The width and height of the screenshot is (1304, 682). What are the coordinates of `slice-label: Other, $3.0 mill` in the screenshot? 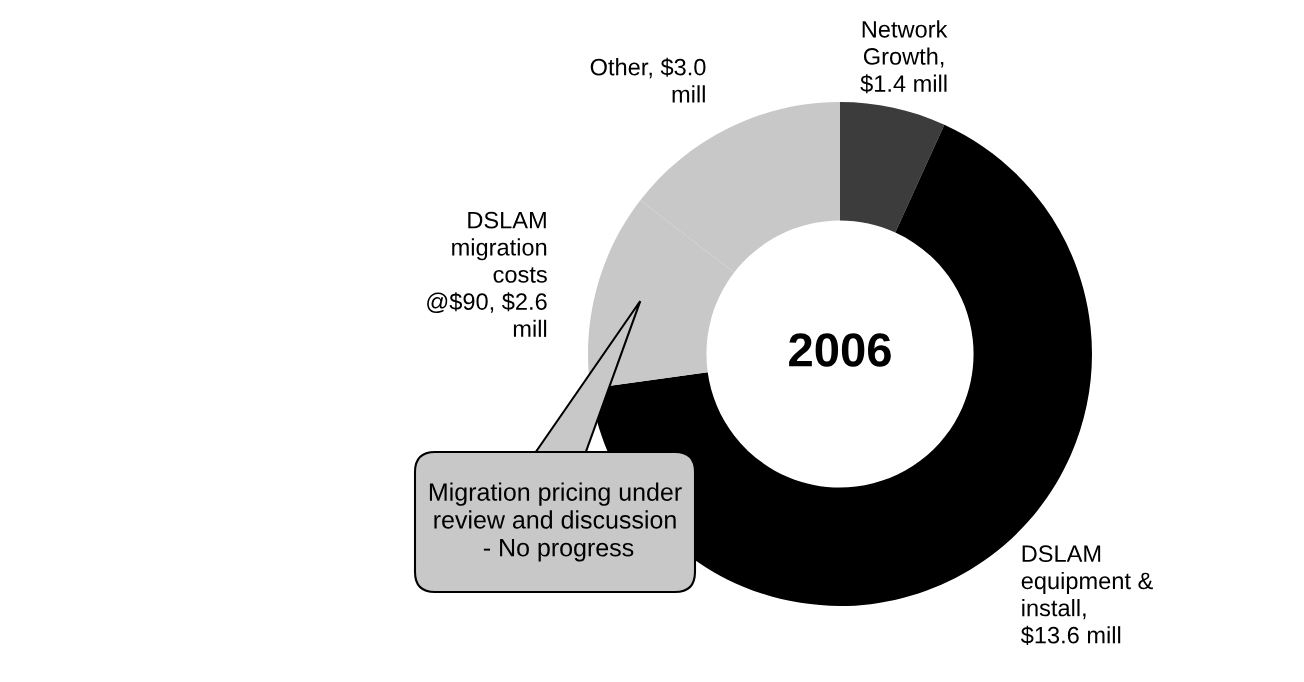 It's located at (648, 80).